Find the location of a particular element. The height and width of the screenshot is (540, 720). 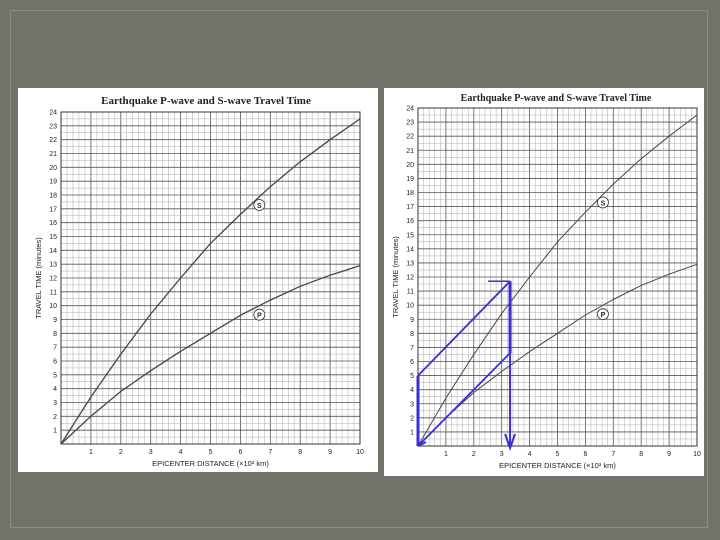

transfer-line-bottom is located at coordinates (464, 399).